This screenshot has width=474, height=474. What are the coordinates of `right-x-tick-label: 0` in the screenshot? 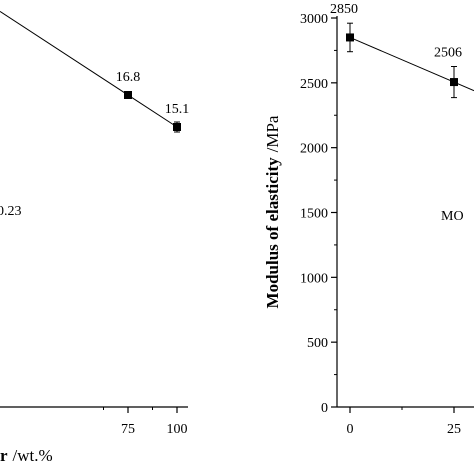 It's located at (350, 429).